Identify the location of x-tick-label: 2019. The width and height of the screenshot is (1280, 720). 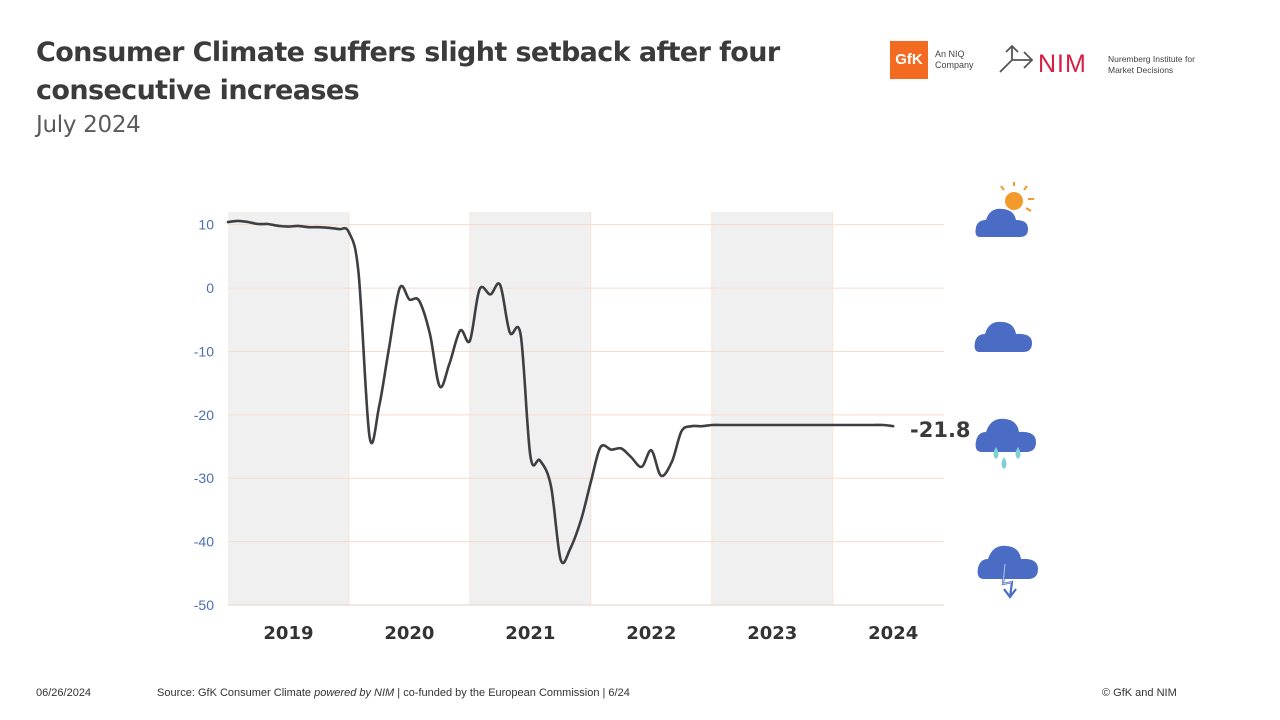
(288, 633).